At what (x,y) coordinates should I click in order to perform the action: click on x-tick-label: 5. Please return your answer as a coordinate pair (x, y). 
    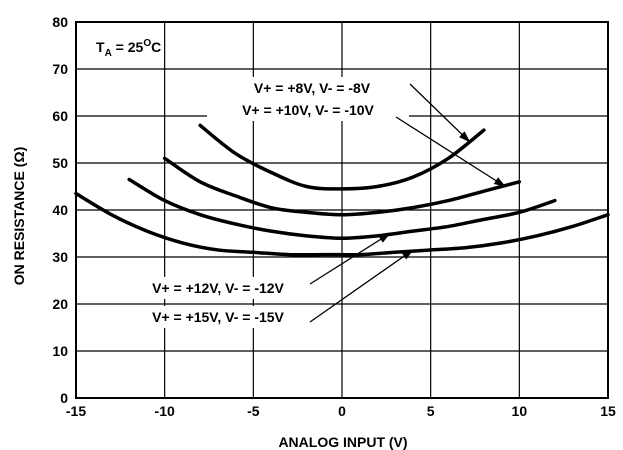
    Looking at the image, I should click on (431, 411).